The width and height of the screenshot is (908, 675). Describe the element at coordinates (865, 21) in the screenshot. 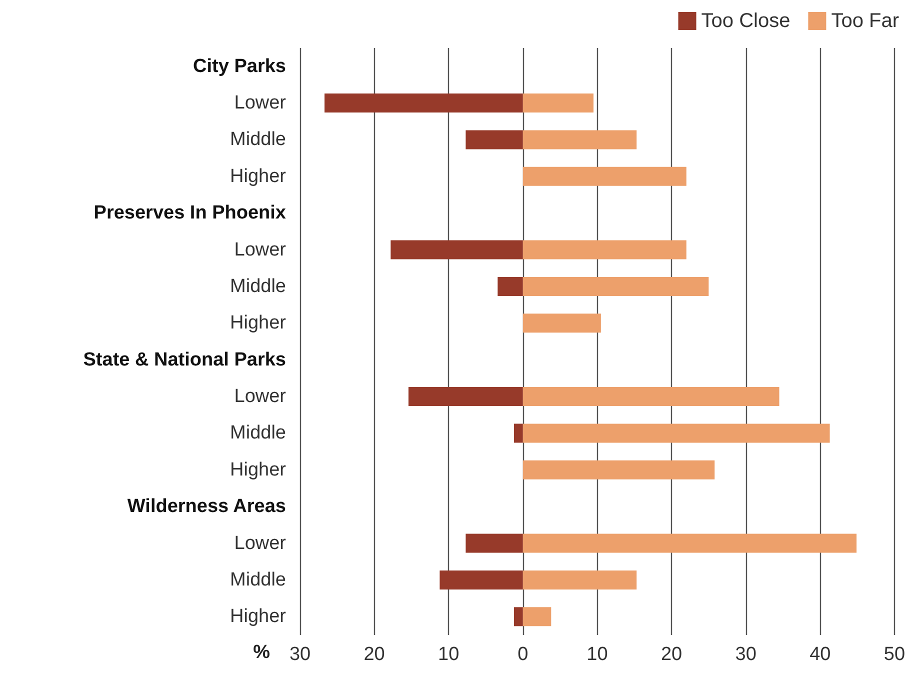

I see `legend-label: Too Far` at that location.